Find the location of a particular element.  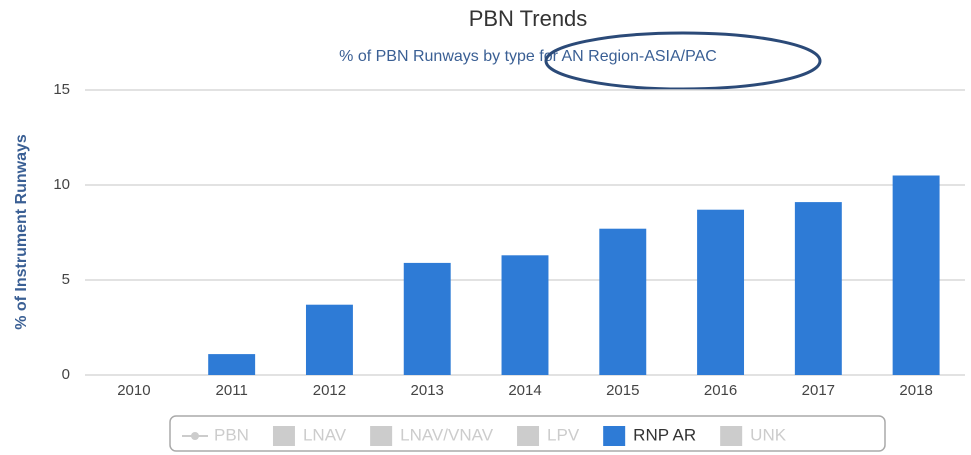

legend-label: LNAV is located at coordinates (325, 434).